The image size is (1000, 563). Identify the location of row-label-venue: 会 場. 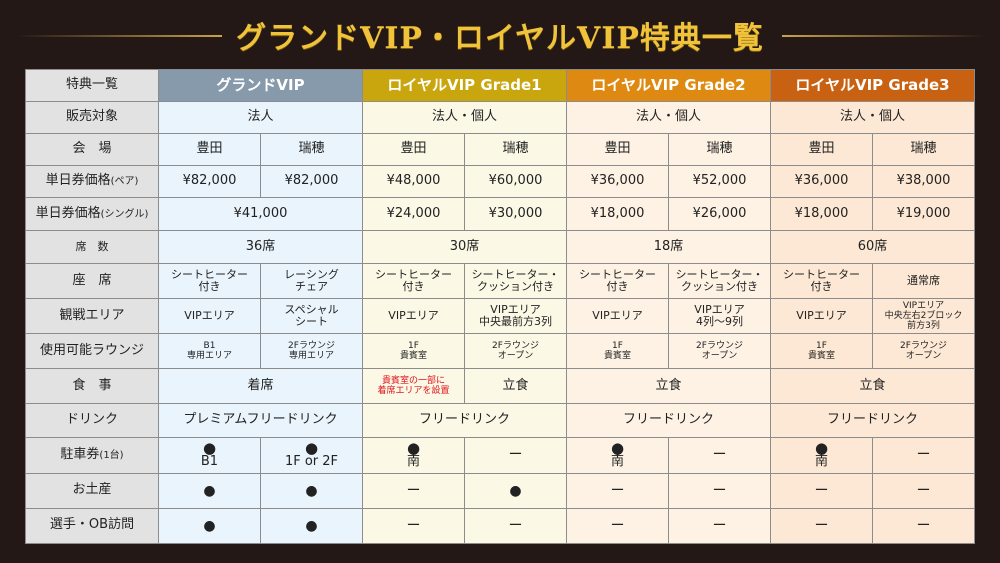
(92, 149).